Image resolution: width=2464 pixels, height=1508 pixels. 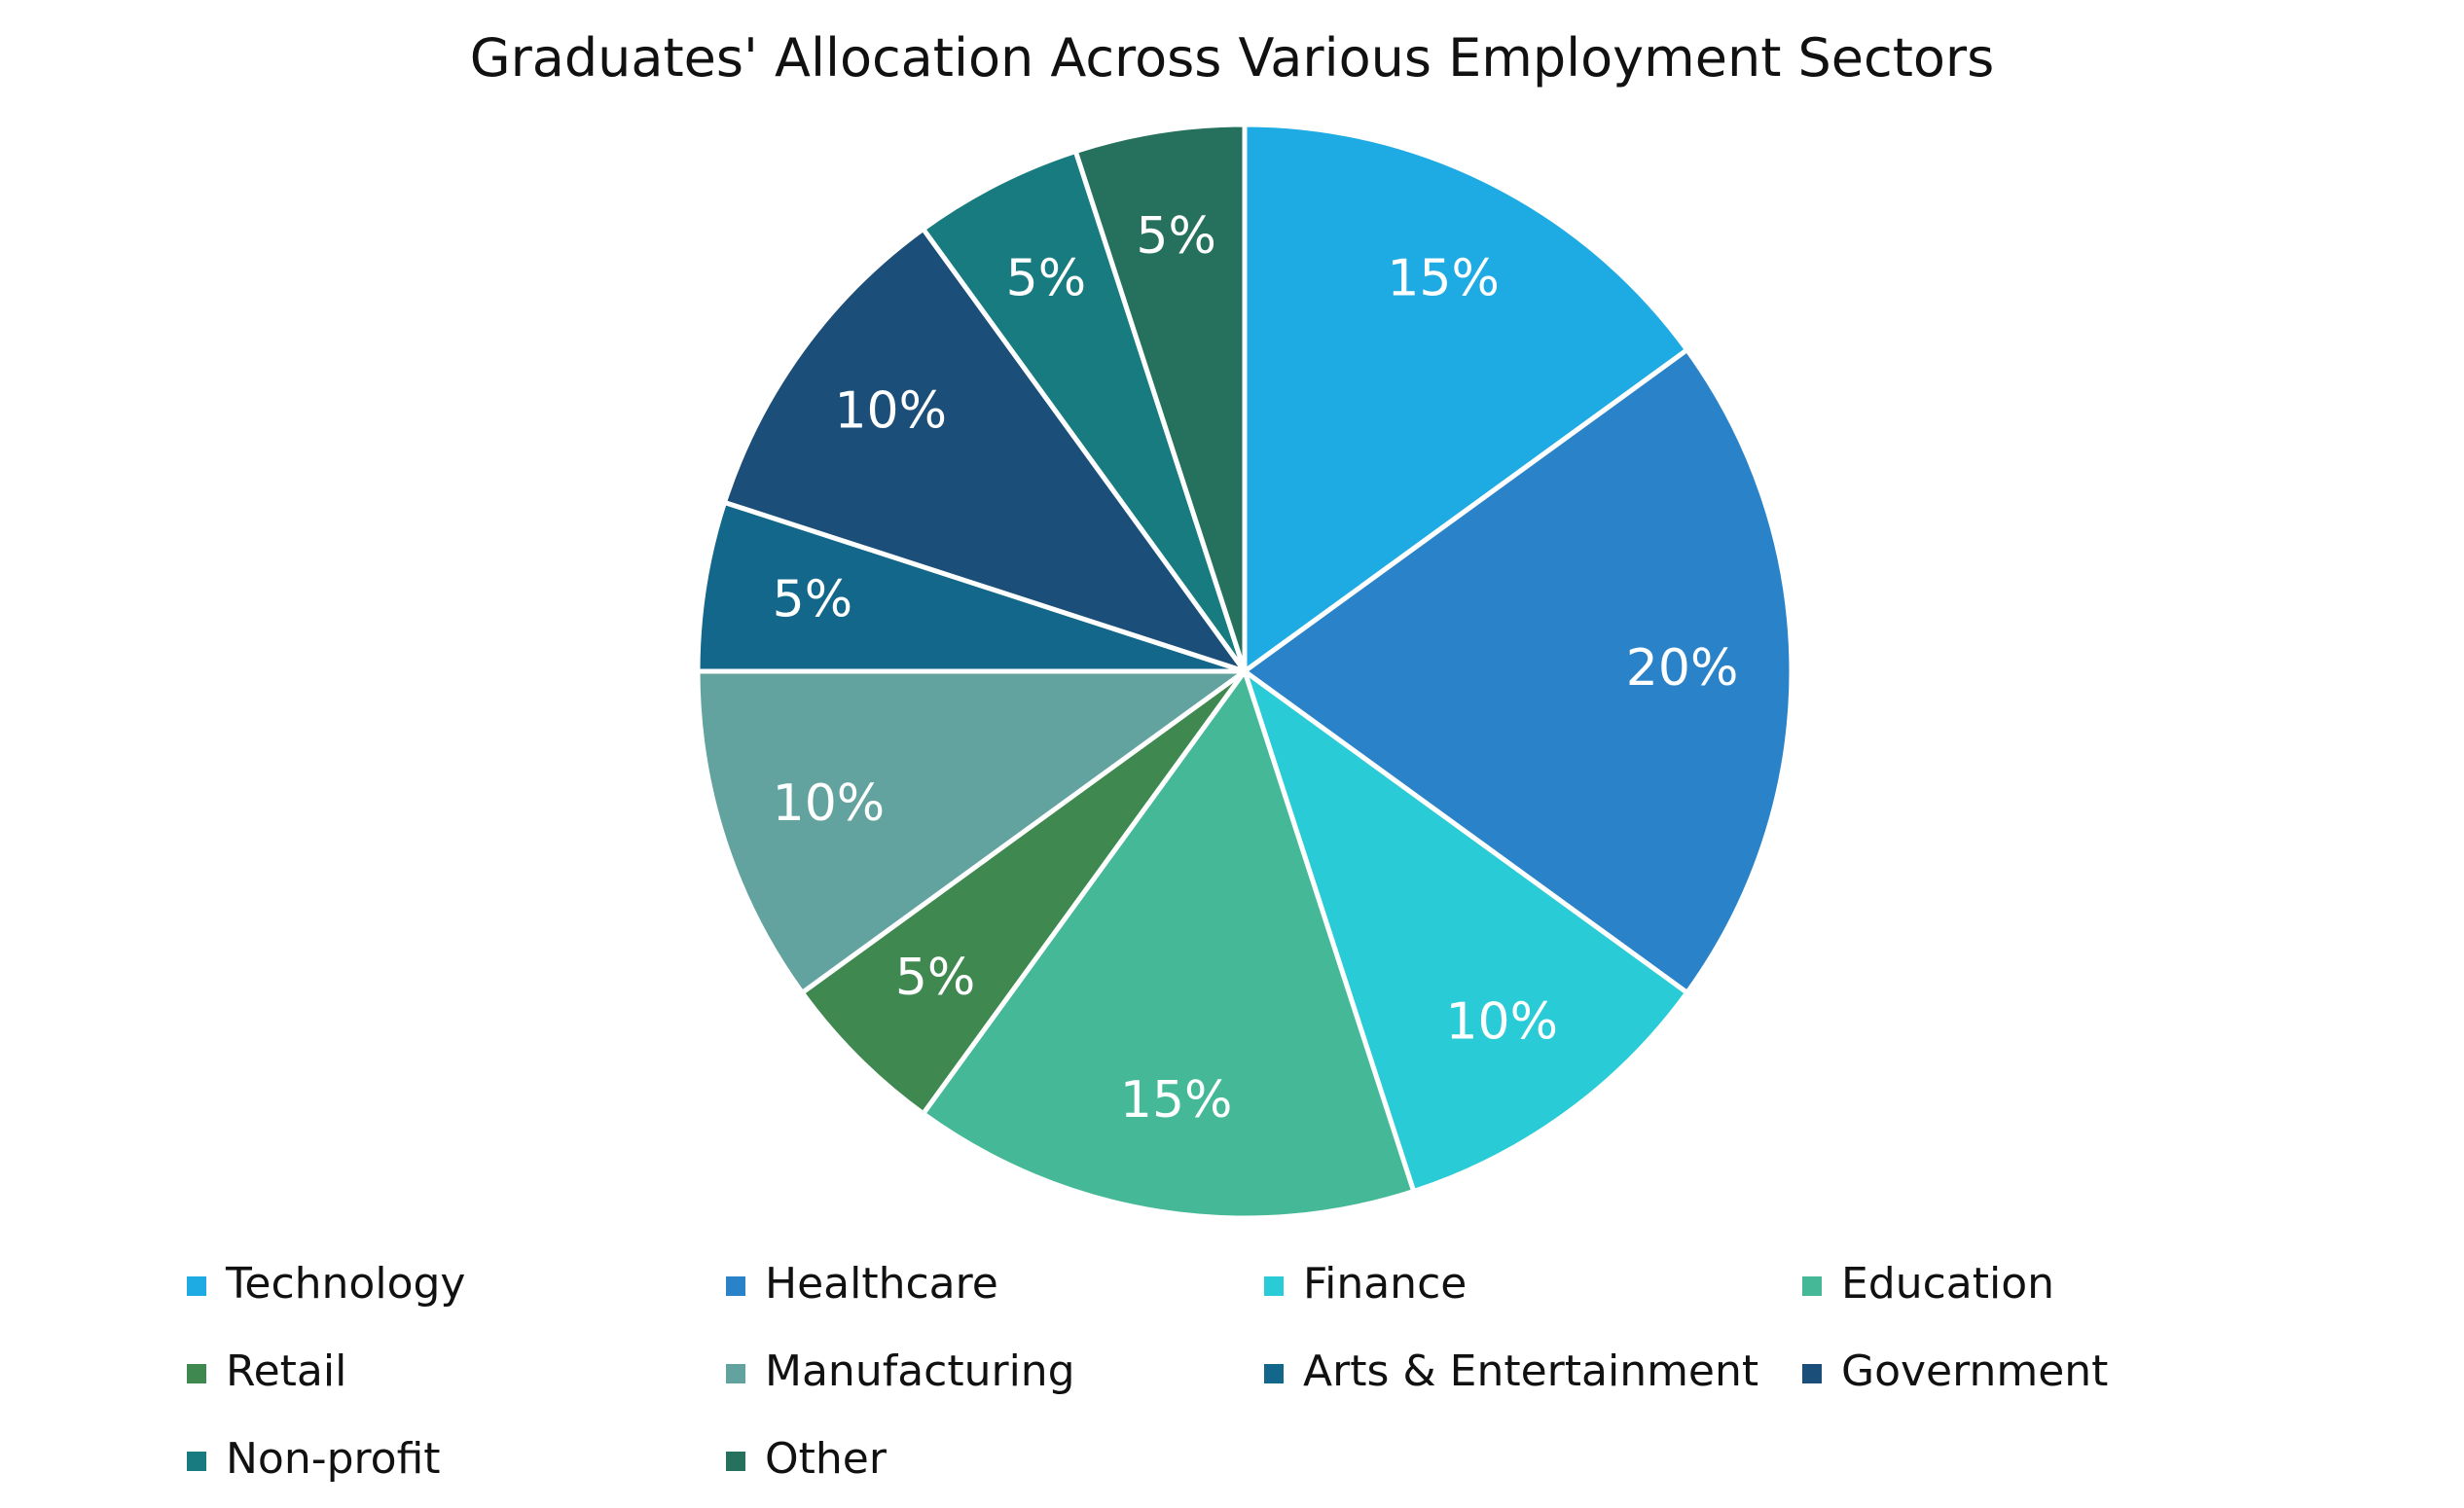 I want to click on legend-item-non-profit: Non-profit, so click(x=314, y=1459).